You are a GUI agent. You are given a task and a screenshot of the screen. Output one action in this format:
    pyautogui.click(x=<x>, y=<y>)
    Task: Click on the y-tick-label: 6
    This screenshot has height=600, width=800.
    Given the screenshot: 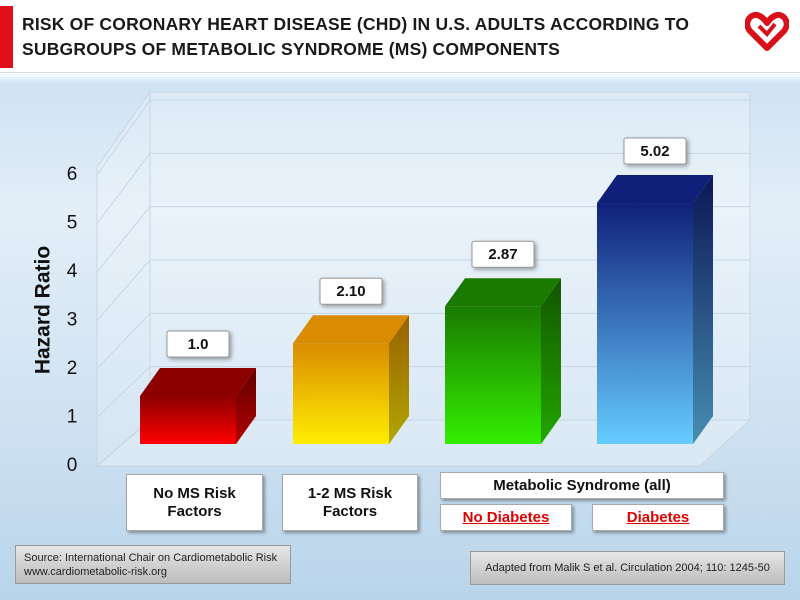 What is the action you would take?
    pyautogui.click(x=72, y=174)
    